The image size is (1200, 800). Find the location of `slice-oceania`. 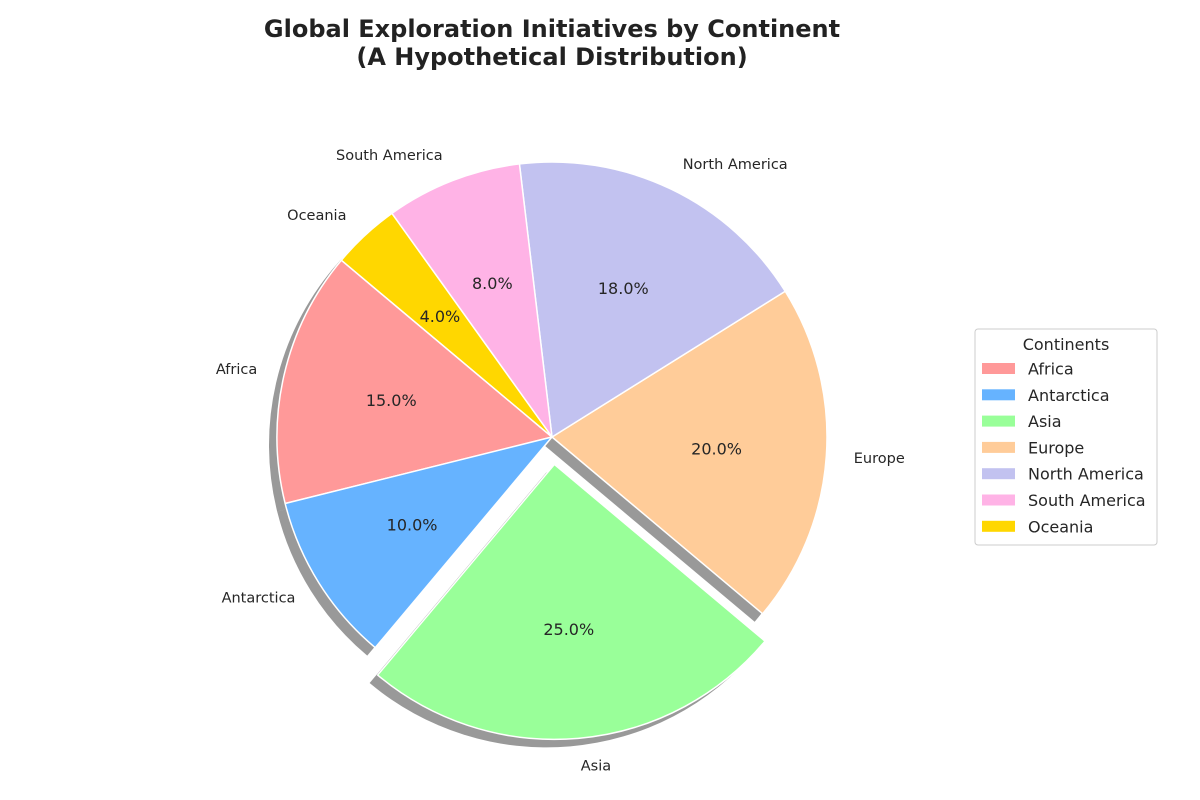

slice-oceania is located at coordinates (446, 325).